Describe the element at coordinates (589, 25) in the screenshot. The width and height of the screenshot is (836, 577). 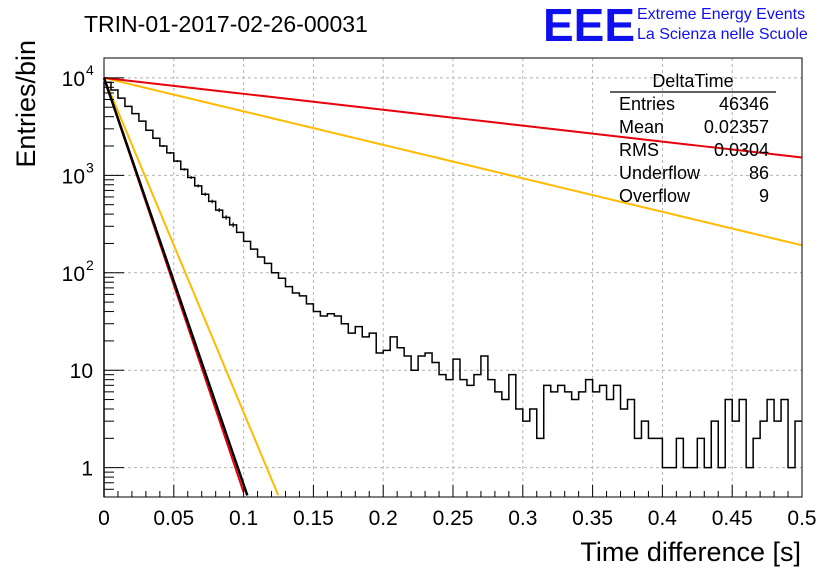
I see `logo-mark: EEE` at that location.